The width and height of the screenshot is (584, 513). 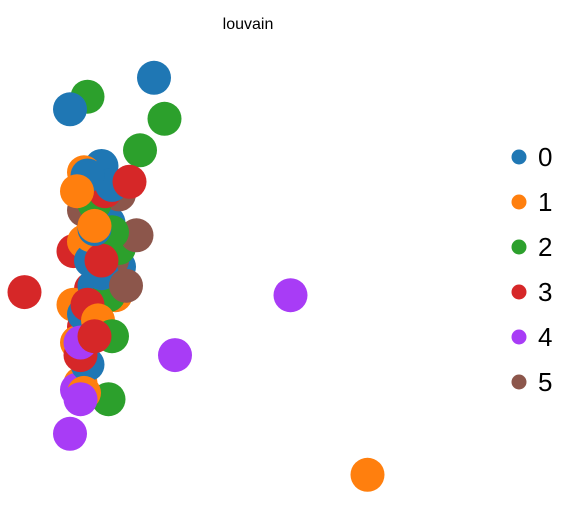 What do you see at coordinates (248, 24) in the screenshot?
I see `chart-title: louvain` at bounding box center [248, 24].